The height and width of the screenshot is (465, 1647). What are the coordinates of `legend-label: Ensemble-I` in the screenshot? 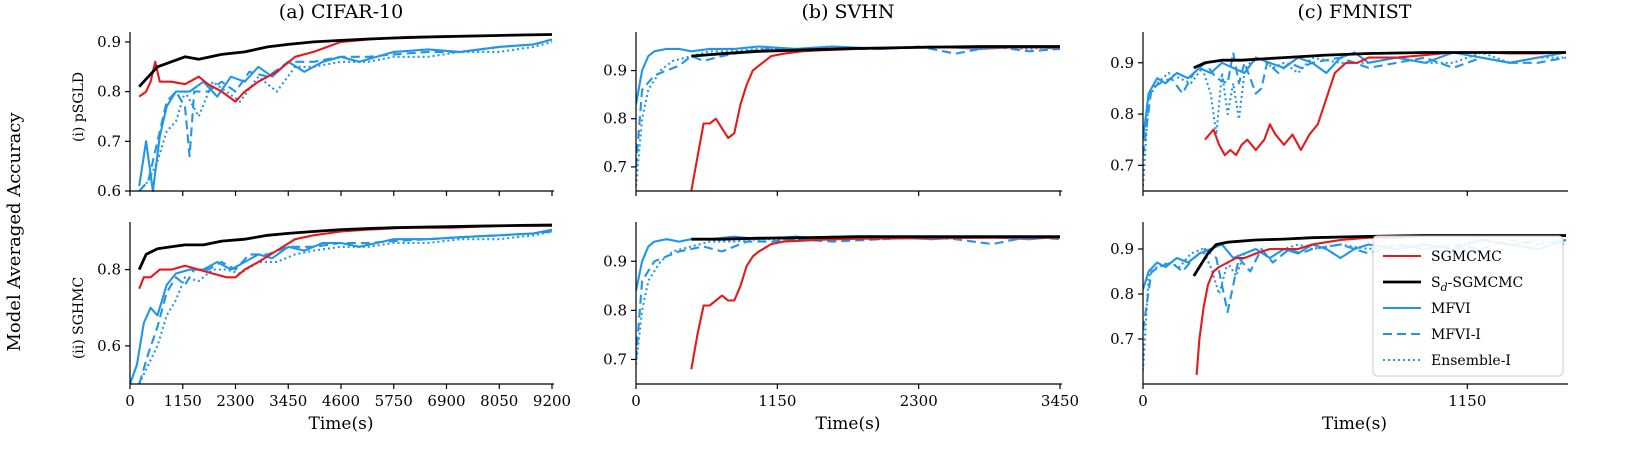 It's located at (1471, 361).